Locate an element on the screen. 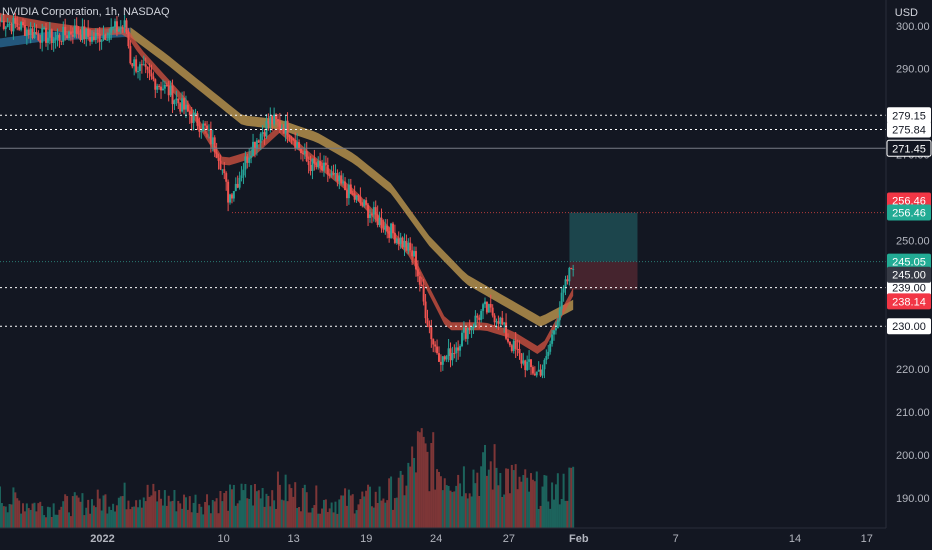 Image resolution: width=932 pixels, height=550 pixels. y-tick-label: 220.00 is located at coordinates (913, 370).